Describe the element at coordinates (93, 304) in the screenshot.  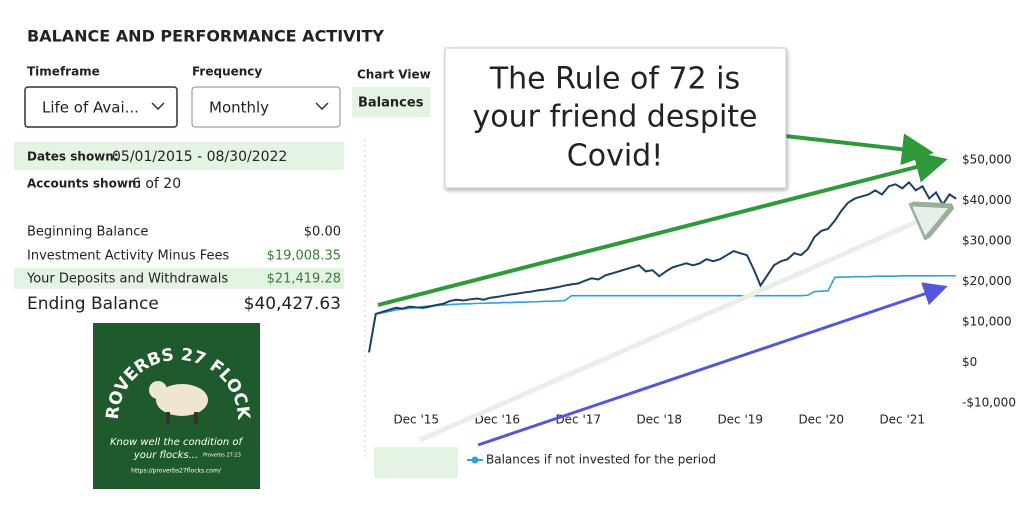
I see `row-label: Ending Balance` at that location.